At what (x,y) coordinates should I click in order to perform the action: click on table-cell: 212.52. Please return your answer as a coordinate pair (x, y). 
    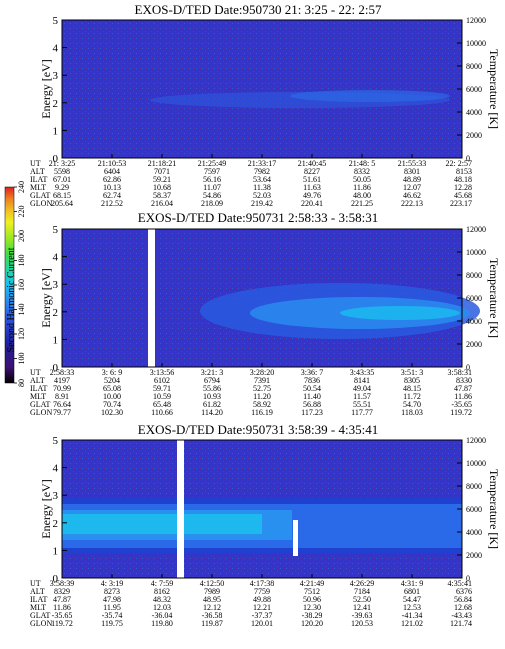
    Looking at the image, I should click on (112, 203).